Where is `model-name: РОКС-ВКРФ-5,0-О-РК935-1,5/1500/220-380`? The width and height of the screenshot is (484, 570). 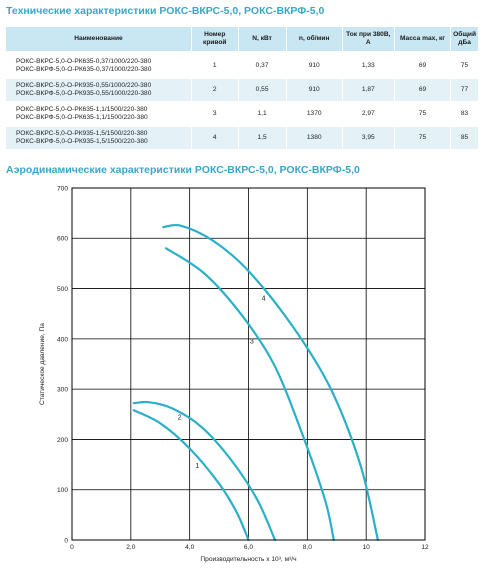
model-name: РОКС-ВКРФ-5,0-О-РК935-1,5/1500/220-380 is located at coordinates (82, 141).